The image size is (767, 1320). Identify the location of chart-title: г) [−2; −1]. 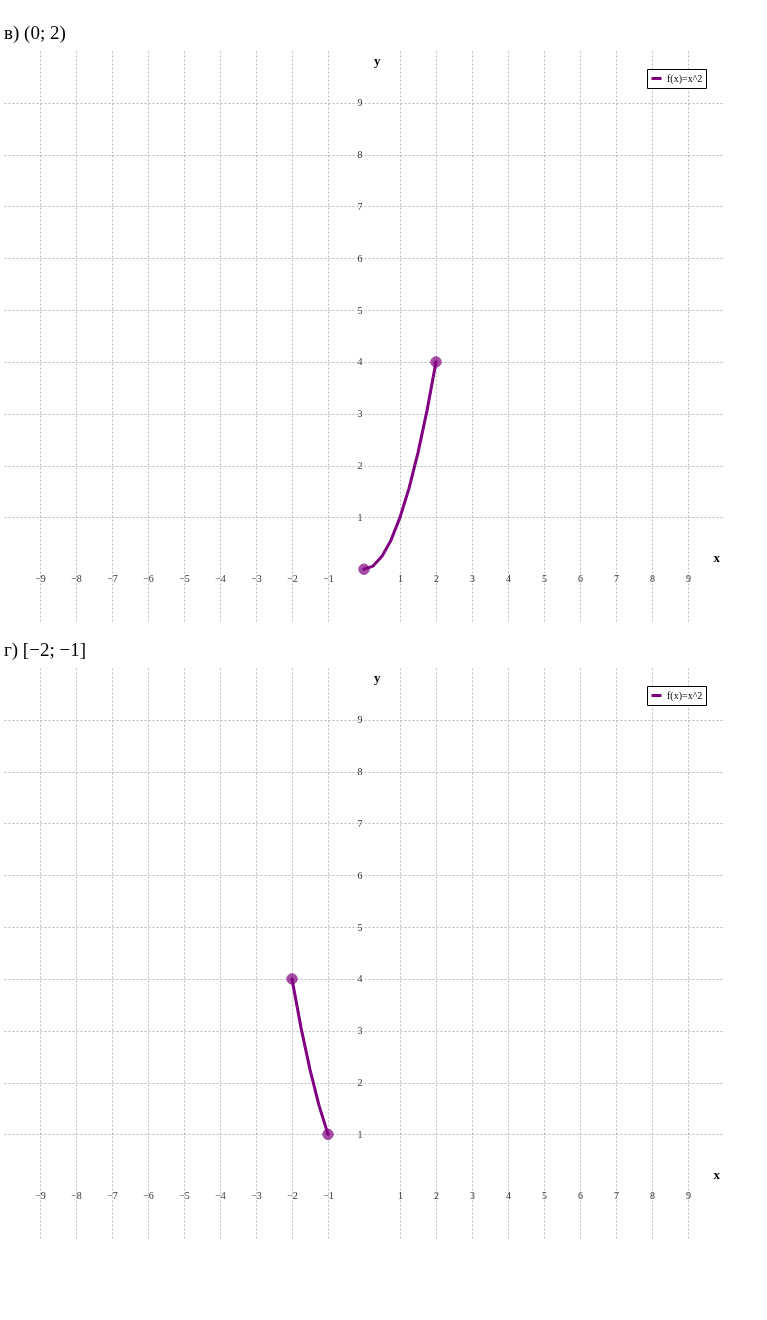
(45, 650).